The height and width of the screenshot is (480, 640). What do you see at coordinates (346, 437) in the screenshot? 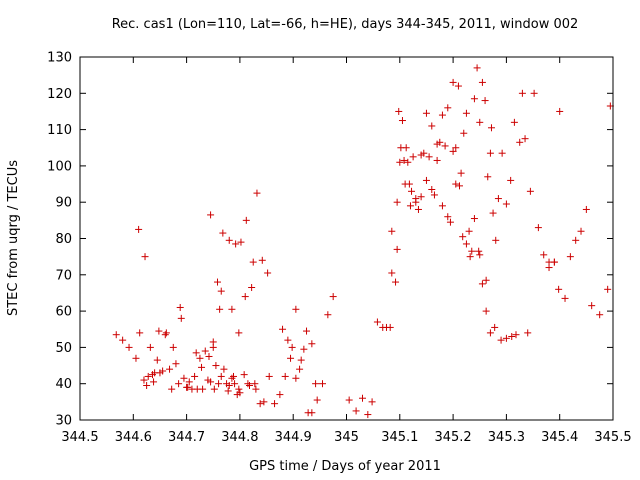
I see `x-tick-label: 345` at bounding box center [346, 437].